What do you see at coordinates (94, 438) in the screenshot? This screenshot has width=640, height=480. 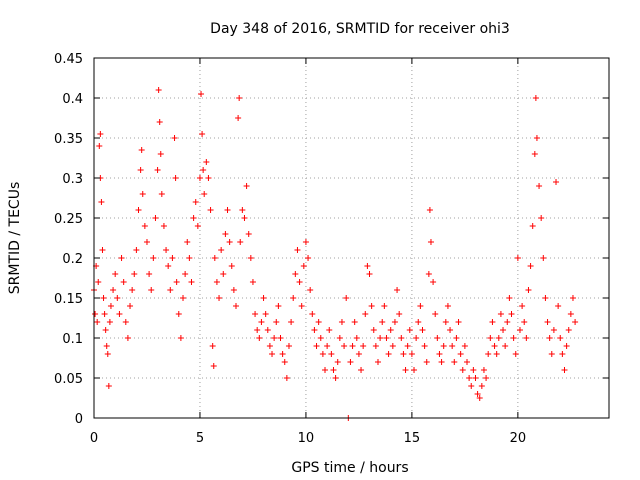 I see `x-tick-label: 0` at bounding box center [94, 438].